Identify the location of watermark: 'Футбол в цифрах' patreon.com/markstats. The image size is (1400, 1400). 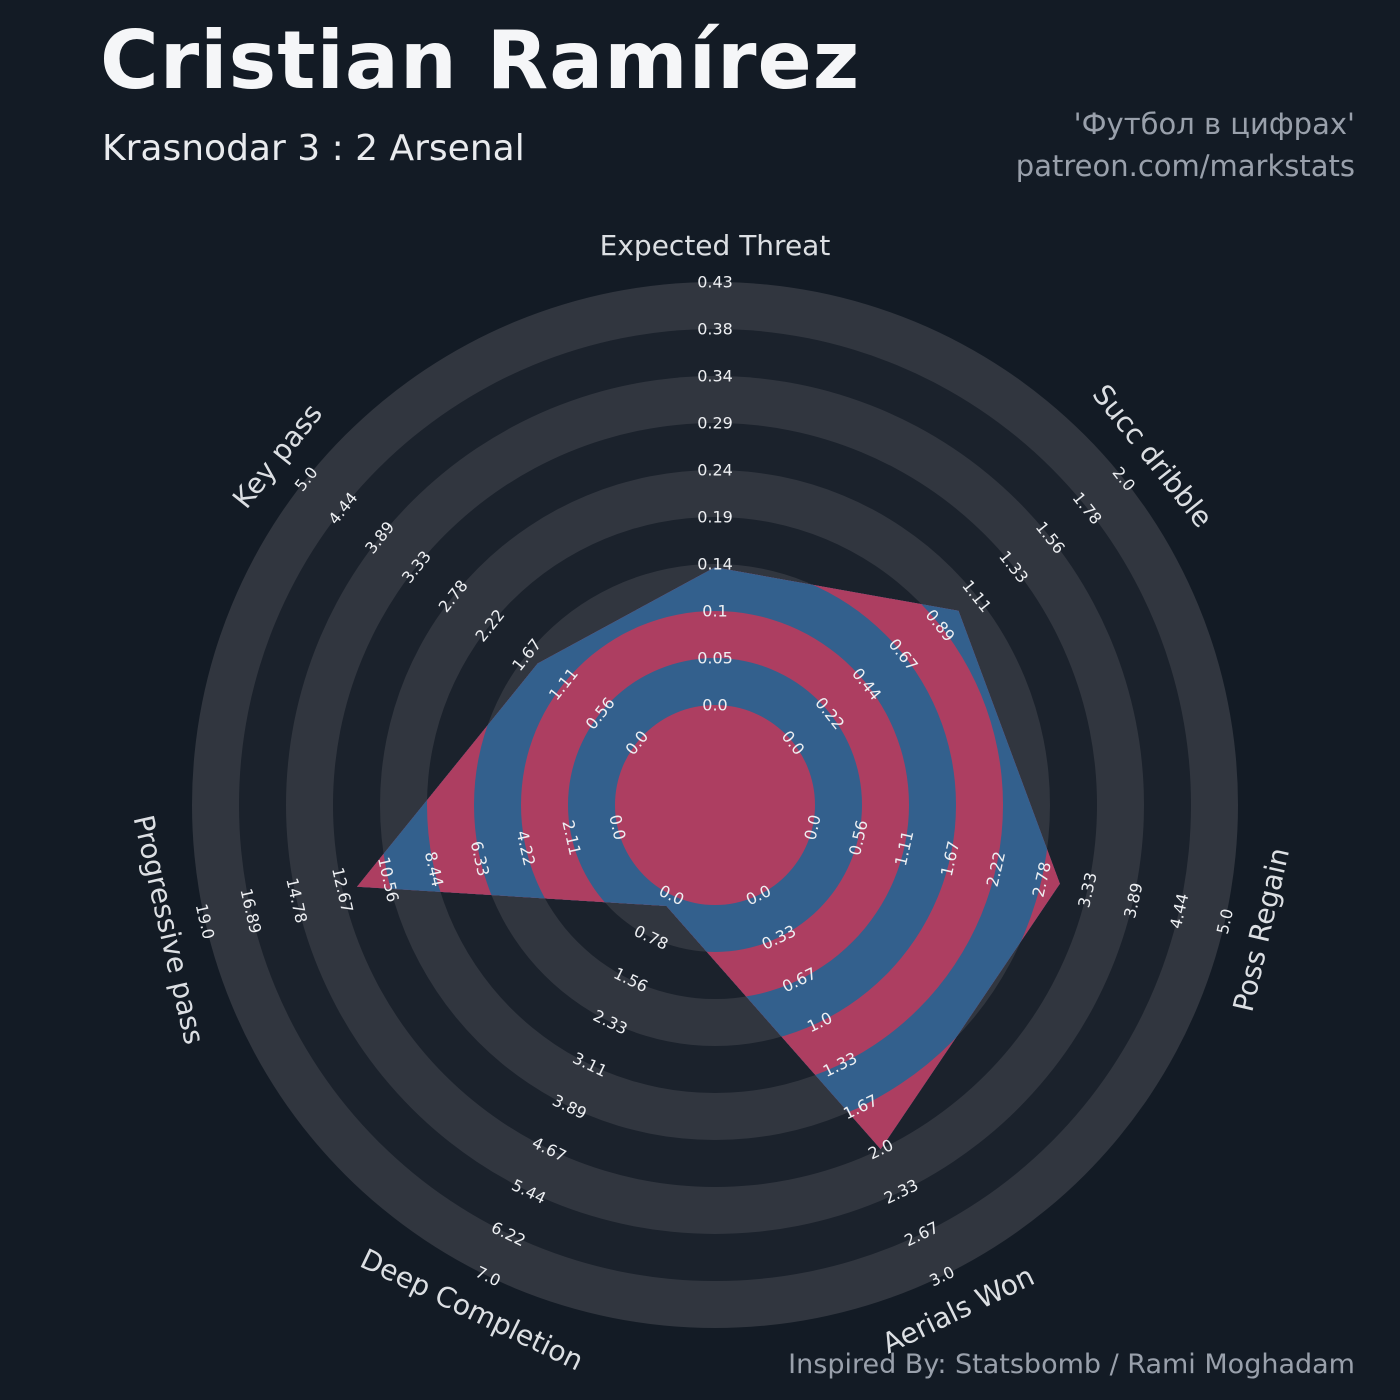
(1185, 145).